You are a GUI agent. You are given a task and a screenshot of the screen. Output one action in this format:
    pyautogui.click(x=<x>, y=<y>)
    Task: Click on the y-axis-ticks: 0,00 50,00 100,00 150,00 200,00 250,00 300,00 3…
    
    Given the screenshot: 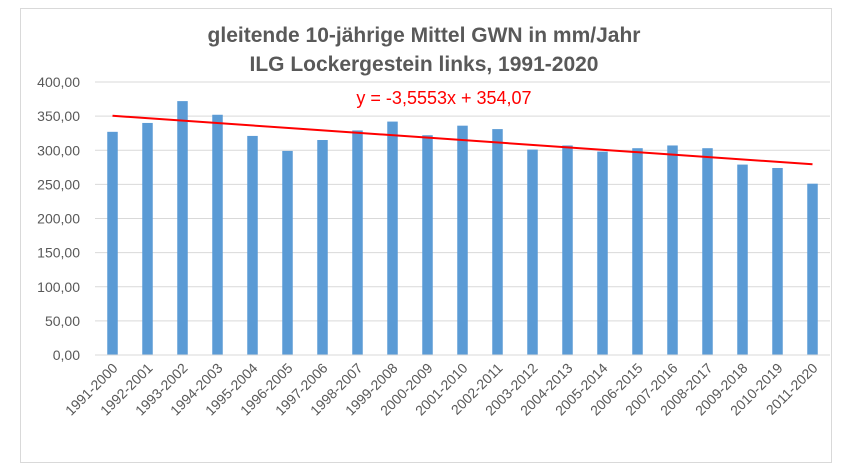 What is the action you would take?
    pyautogui.click(x=58, y=218)
    